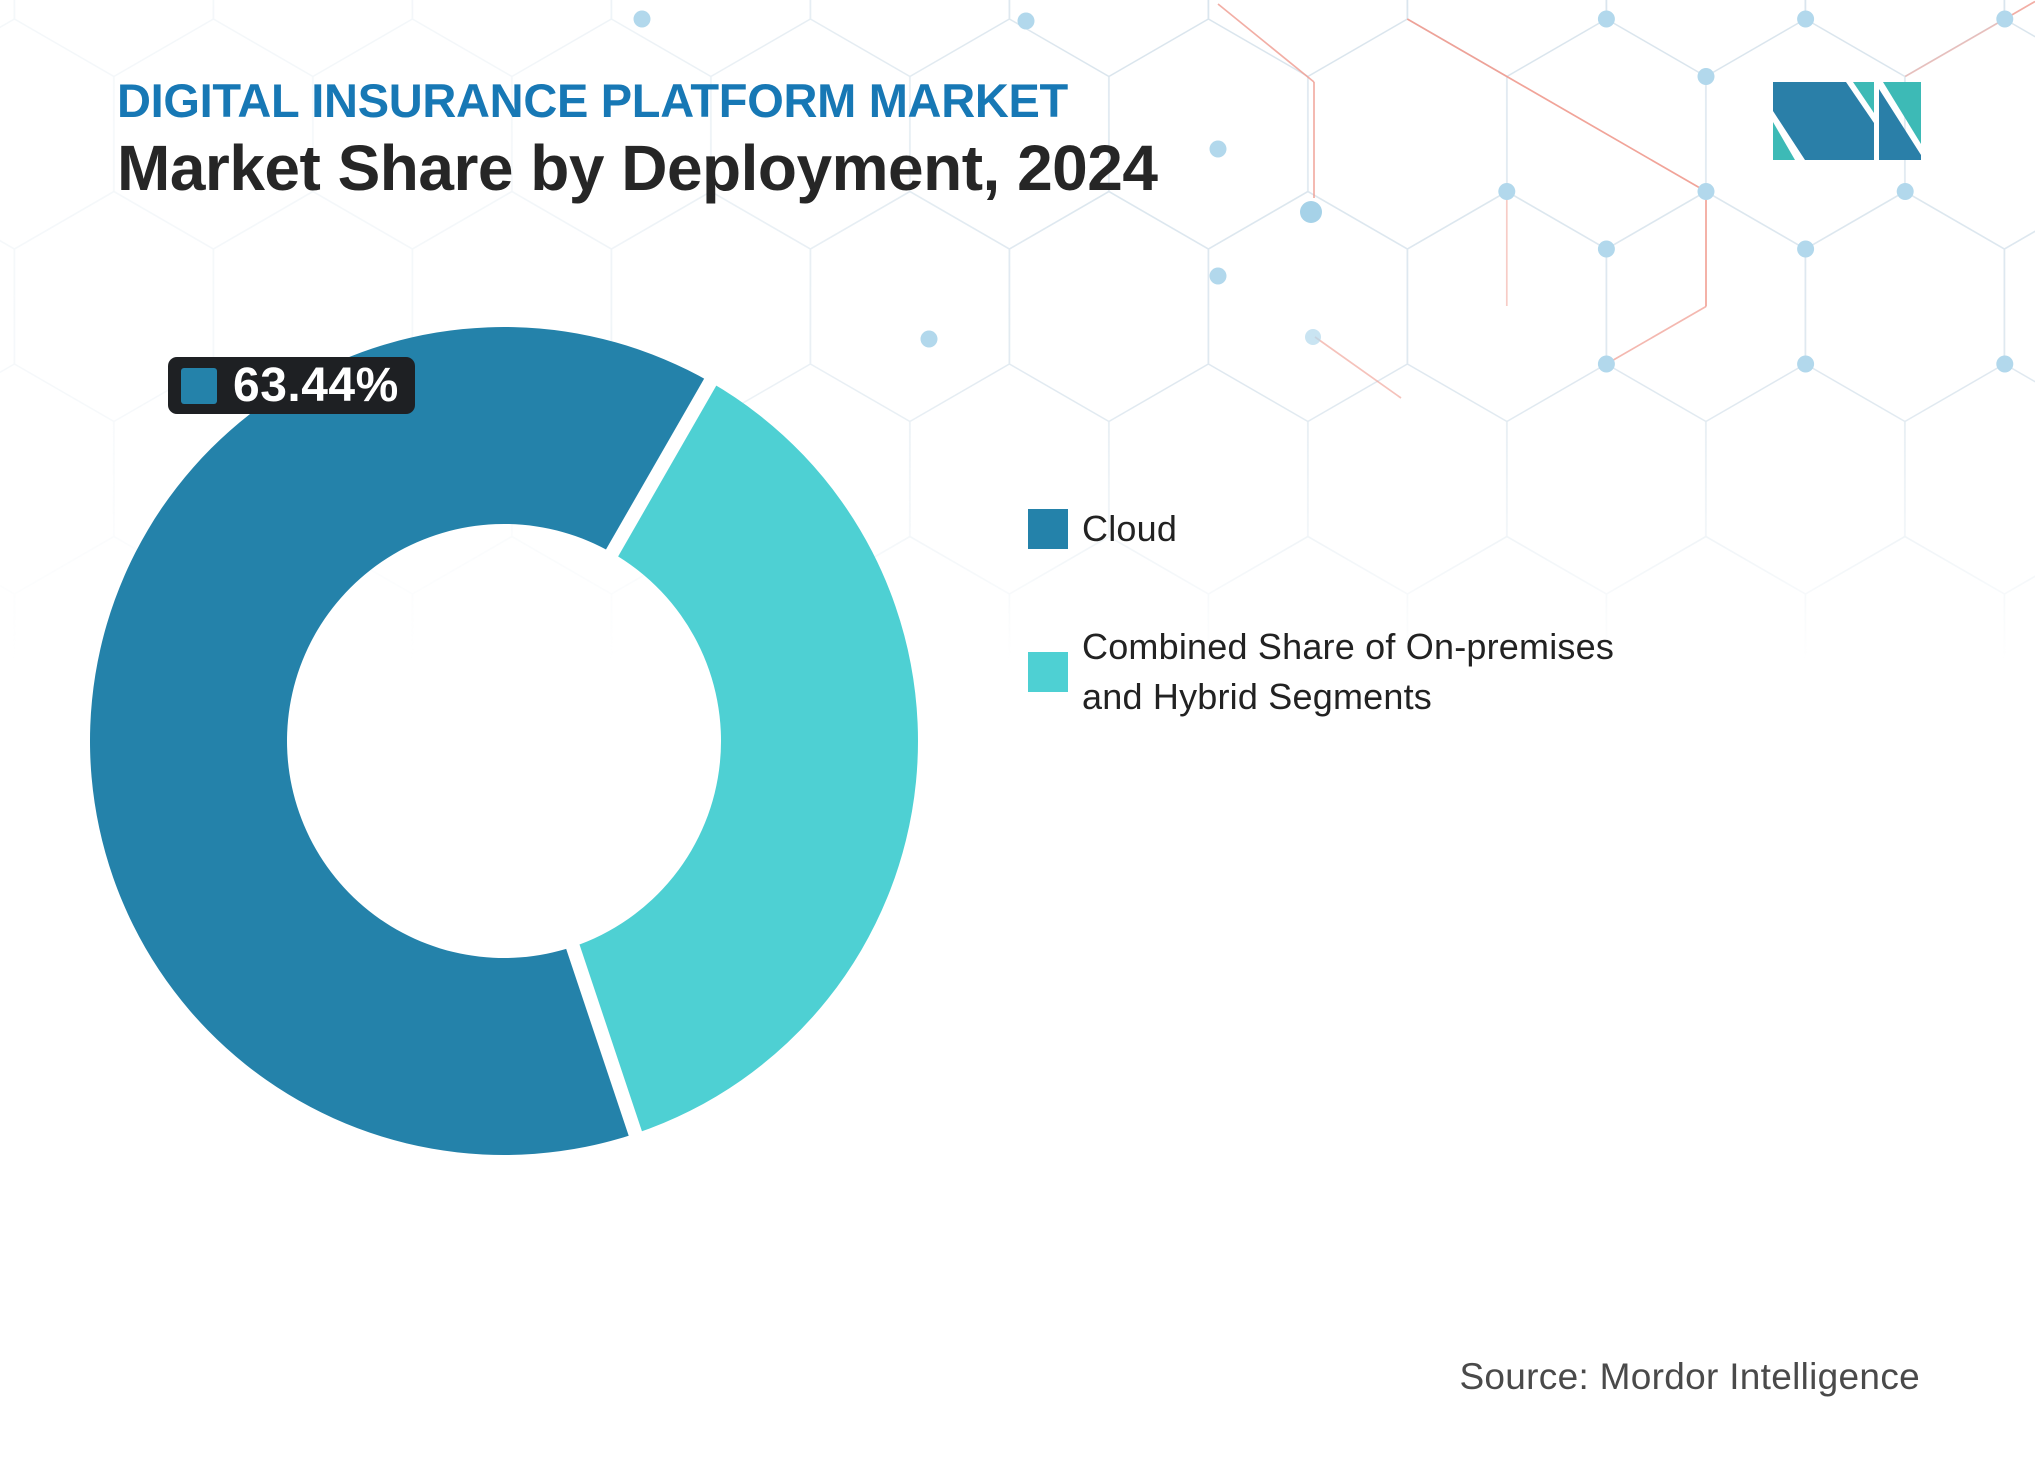 This screenshot has width=2035, height=1480. Describe the element at coordinates (637, 167) in the screenshot. I see `page-subtitle: Market Share by Deployment, 2024` at that location.